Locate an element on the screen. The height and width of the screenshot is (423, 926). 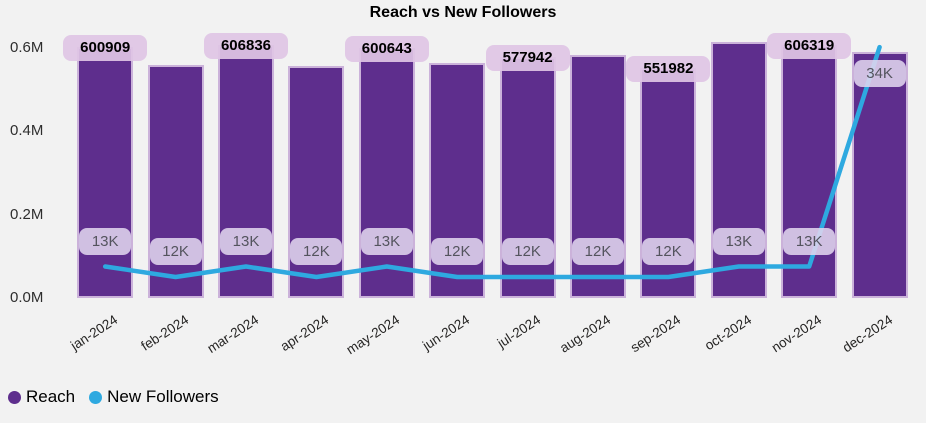
x-axis-label-mar-2024: mar-2024 is located at coordinates (233, 334).